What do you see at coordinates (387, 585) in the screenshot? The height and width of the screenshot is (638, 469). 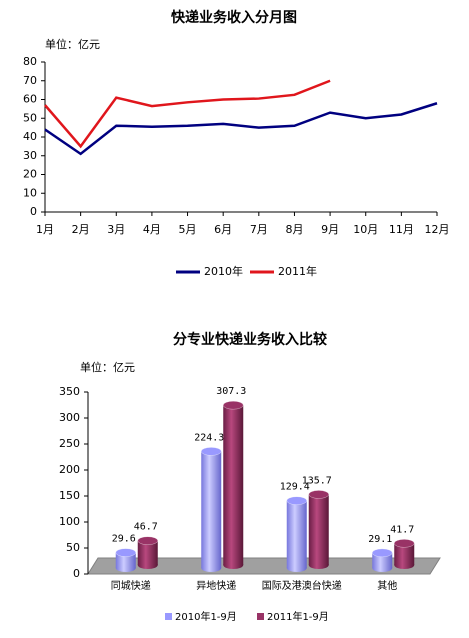 I see `x-tick-label: 其他` at bounding box center [387, 585].